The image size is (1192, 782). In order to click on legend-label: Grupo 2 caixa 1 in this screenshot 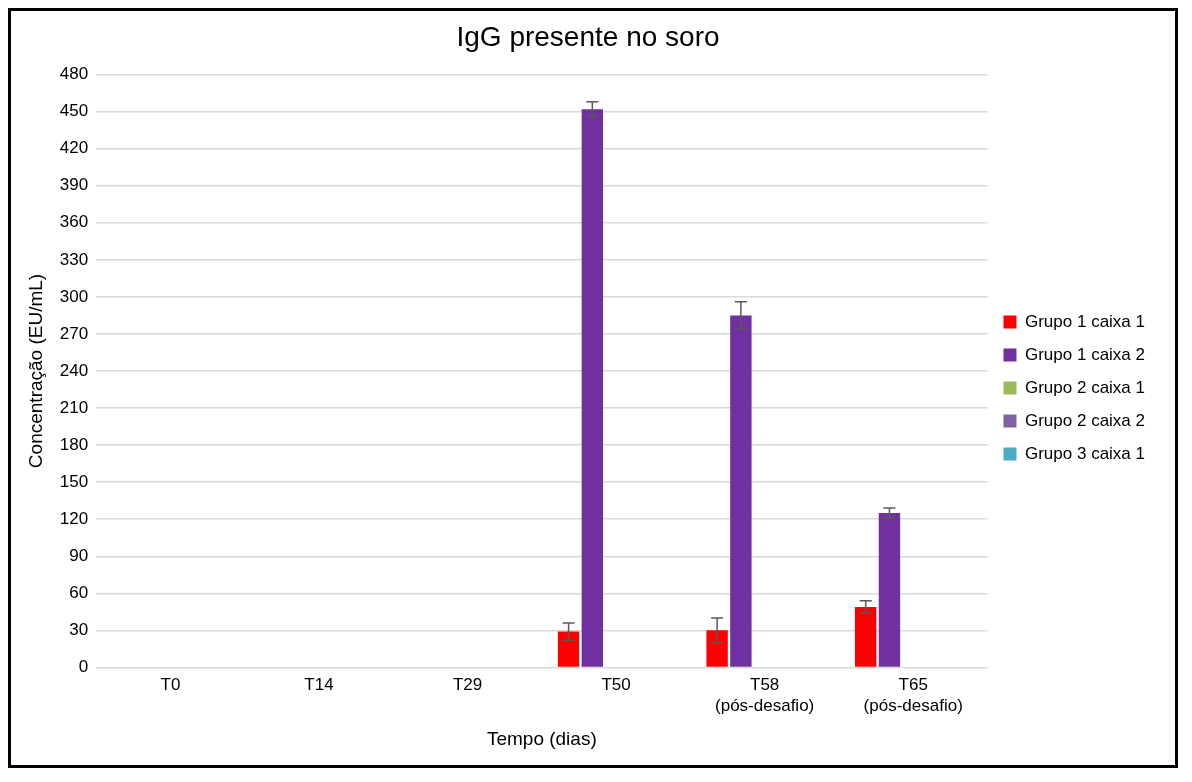, I will do `click(1084, 387)`.